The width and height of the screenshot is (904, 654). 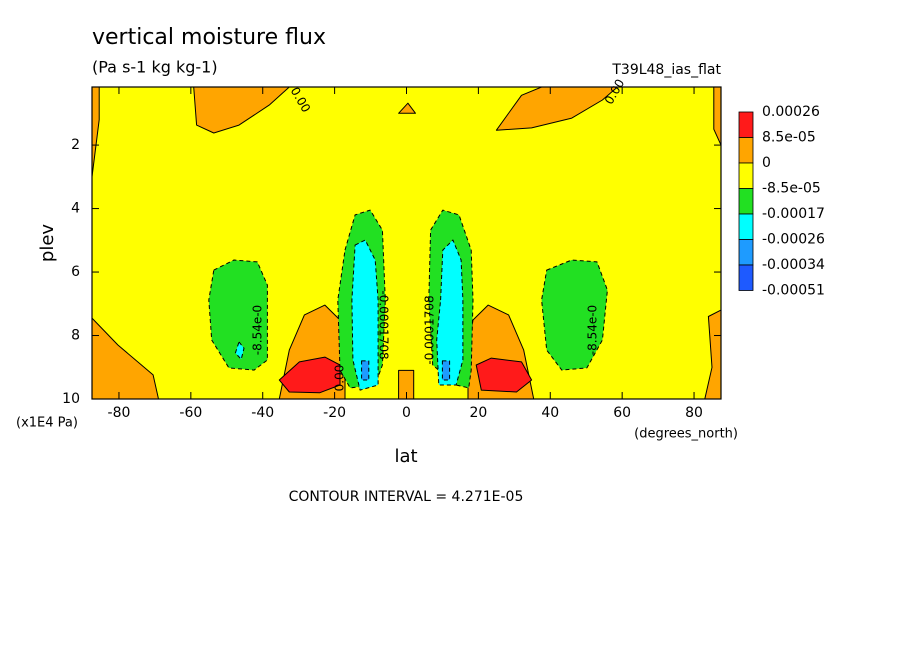 I want to click on colorbar-label: -0.00034, so click(x=793, y=265).